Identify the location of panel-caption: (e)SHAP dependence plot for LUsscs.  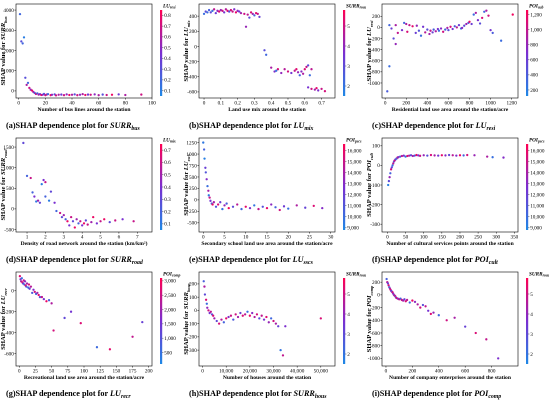
(251, 260).